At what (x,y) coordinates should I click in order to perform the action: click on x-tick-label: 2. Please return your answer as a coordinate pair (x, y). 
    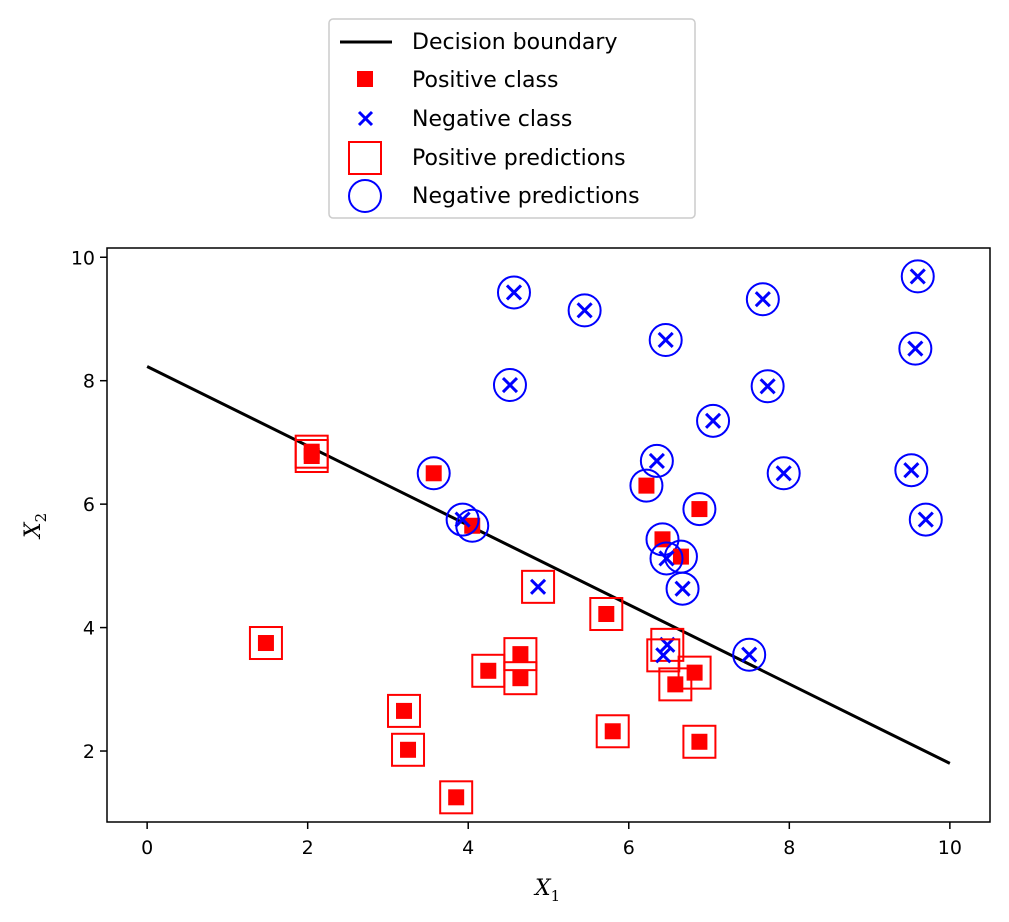
    Looking at the image, I should click on (308, 848).